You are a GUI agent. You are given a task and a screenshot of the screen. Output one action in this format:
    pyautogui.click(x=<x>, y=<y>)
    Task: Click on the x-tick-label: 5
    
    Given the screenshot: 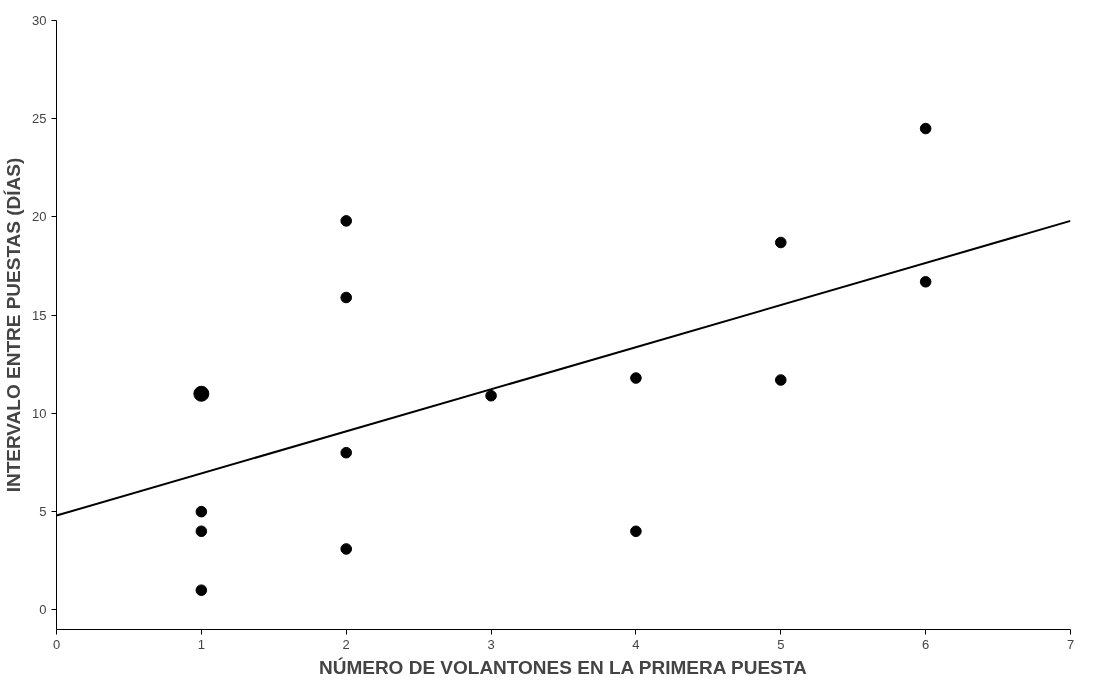 What is the action you would take?
    pyautogui.click(x=781, y=644)
    